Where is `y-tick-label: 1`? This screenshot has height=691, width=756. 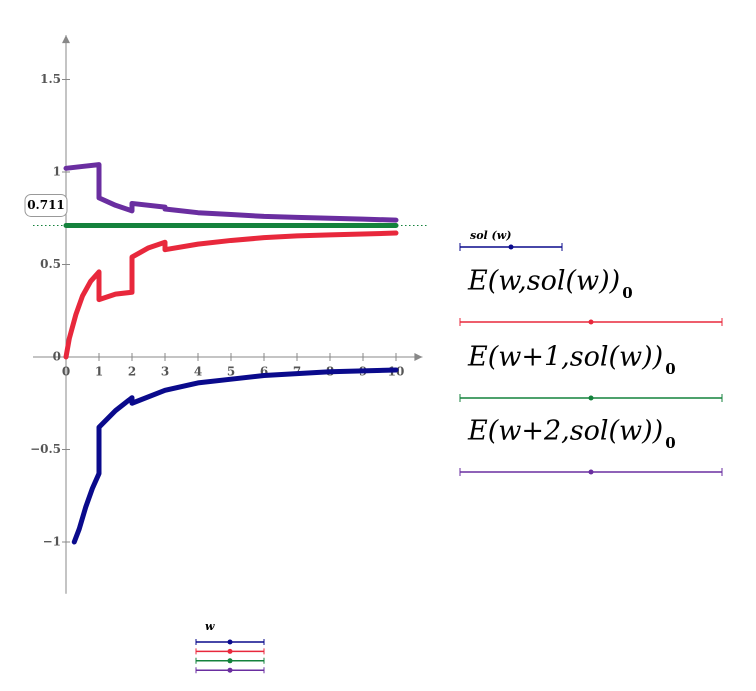
y-tick-label: 1 is located at coordinates (57, 172).